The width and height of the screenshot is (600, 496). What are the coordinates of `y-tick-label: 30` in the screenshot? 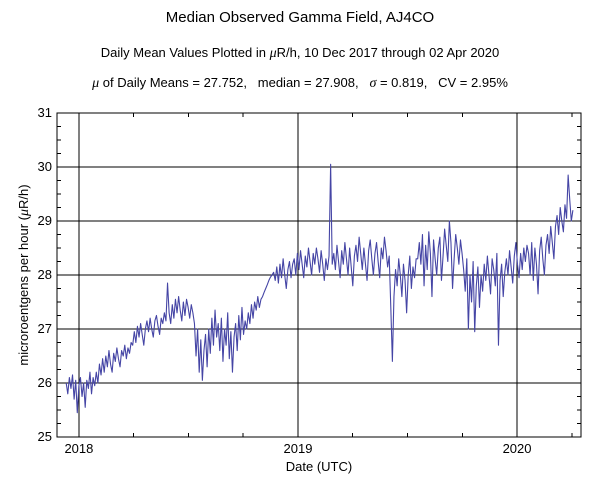 It's located at (45, 166).